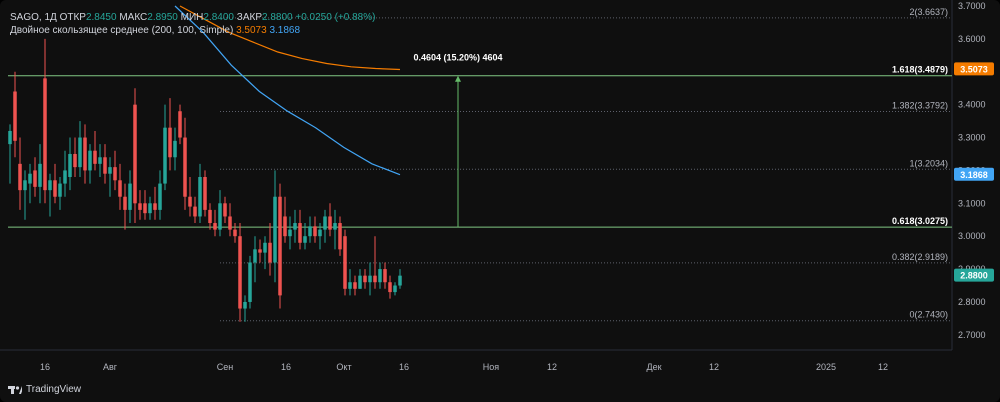  What do you see at coordinates (110, 367) in the screenshot?
I see `x-tick-label: Авг` at bounding box center [110, 367].